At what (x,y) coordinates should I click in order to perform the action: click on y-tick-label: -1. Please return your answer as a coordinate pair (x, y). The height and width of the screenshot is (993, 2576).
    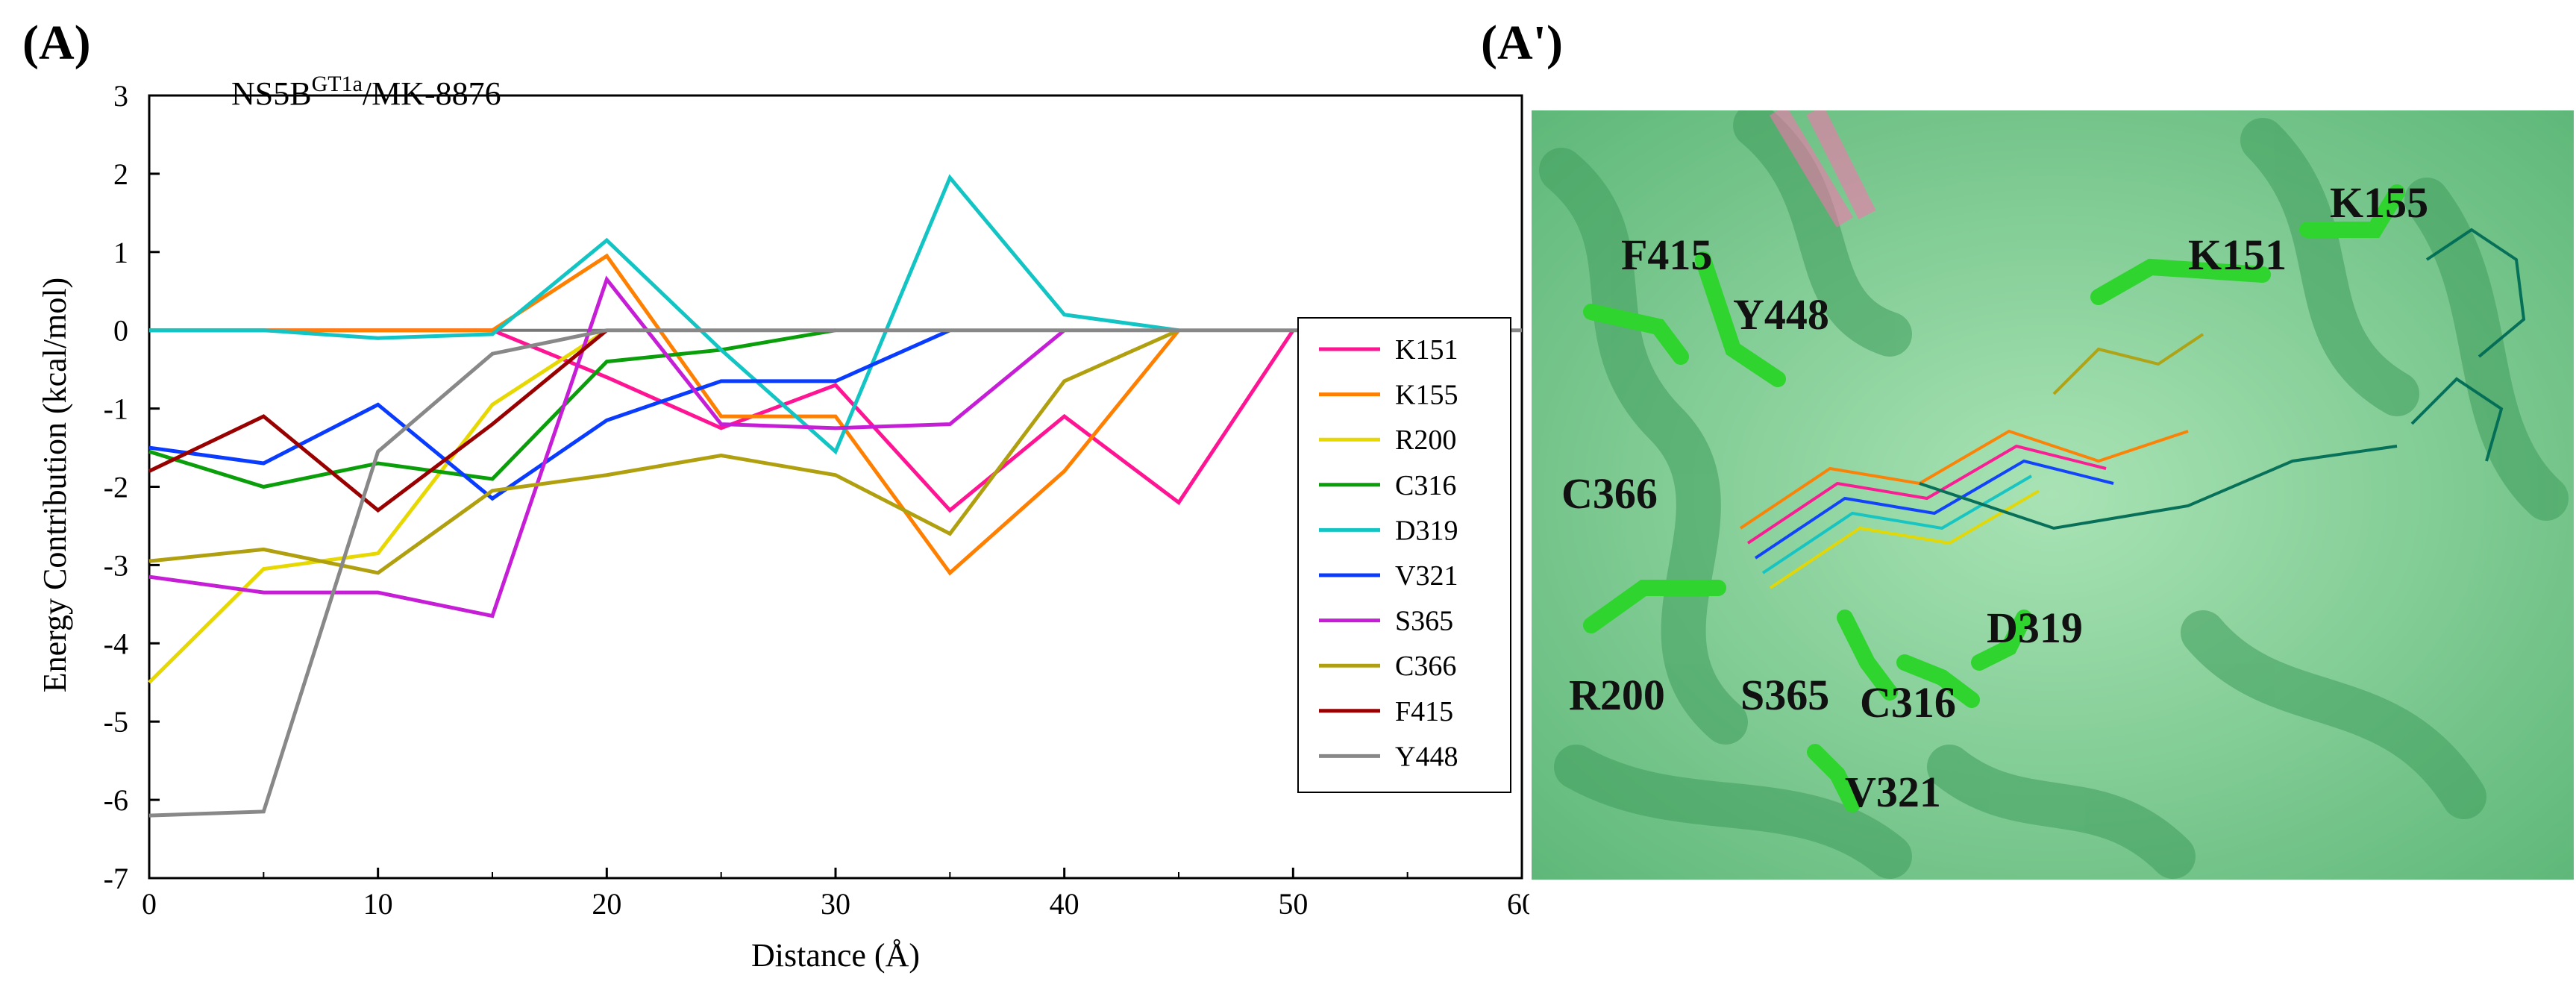
    Looking at the image, I should click on (116, 409).